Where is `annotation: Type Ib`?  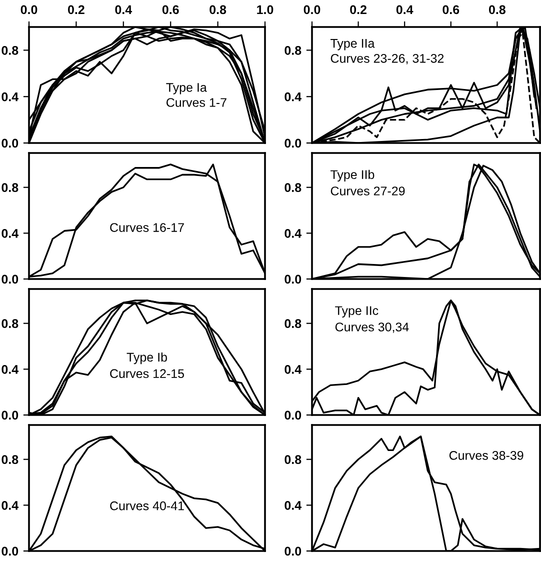 annotation: Type Ib is located at coordinates (146, 358).